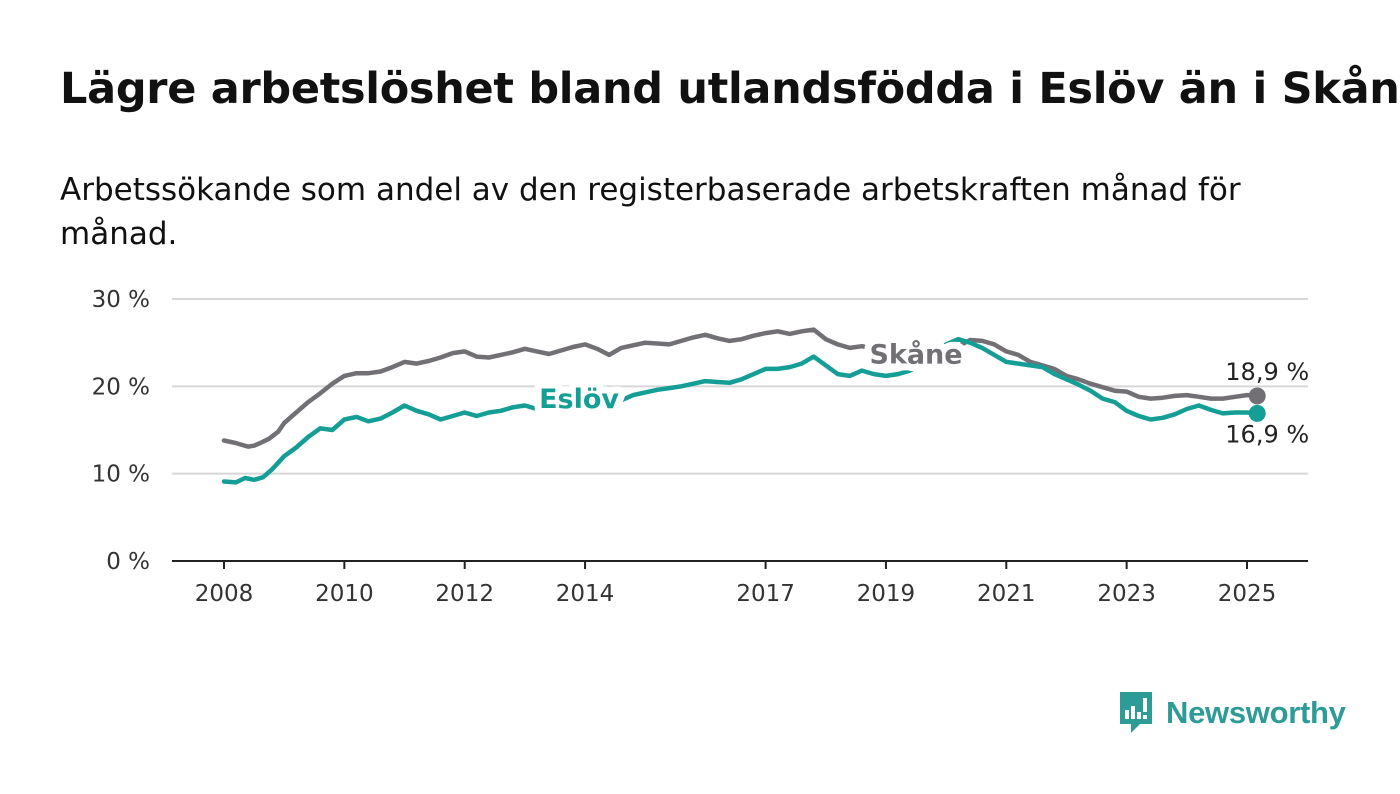 Image resolution: width=1400 pixels, height=794 pixels. I want to click on newsworthy-logo: Newsworthy, so click(1232, 713).